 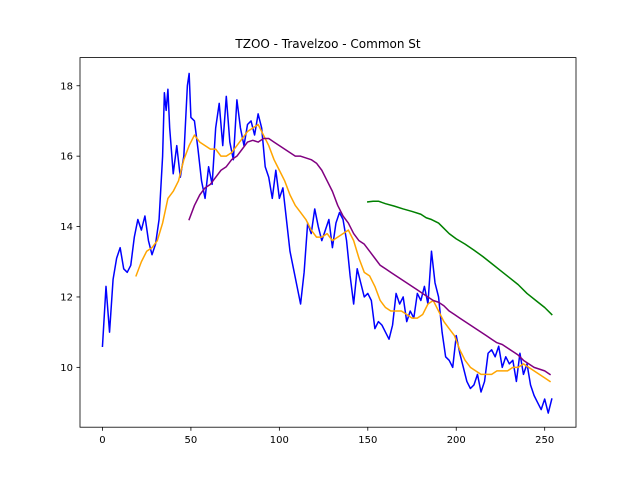 I want to click on x-tick-label: 250, so click(x=544, y=440).